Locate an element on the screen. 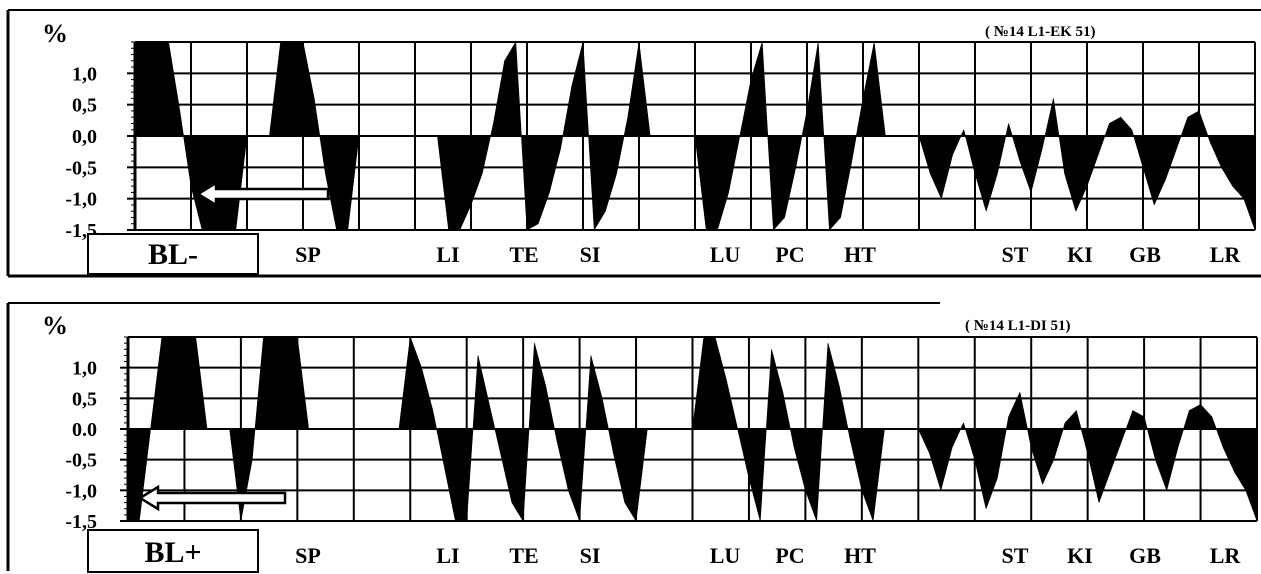 This screenshot has width=1261, height=574. annotation-label: ( №14 L1-EK 51) is located at coordinates (1040, 32).